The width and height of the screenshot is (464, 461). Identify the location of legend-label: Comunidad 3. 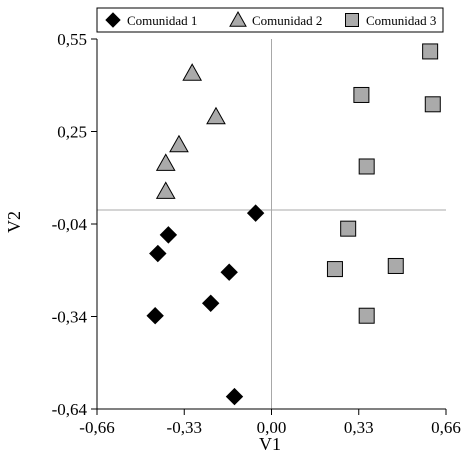
(401, 20).